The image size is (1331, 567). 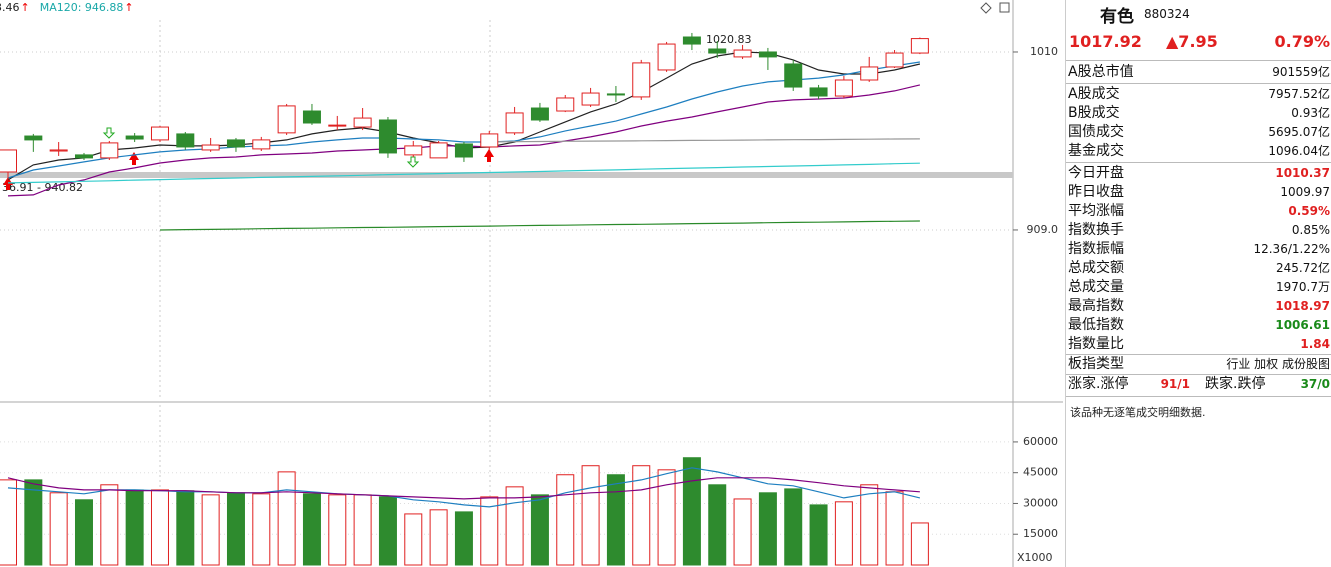 What do you see at coordinates (1199, 132) in the screenshot?
I see `stat-row: 国债成交 5695.07亿` at bounding box center [1199, 132].